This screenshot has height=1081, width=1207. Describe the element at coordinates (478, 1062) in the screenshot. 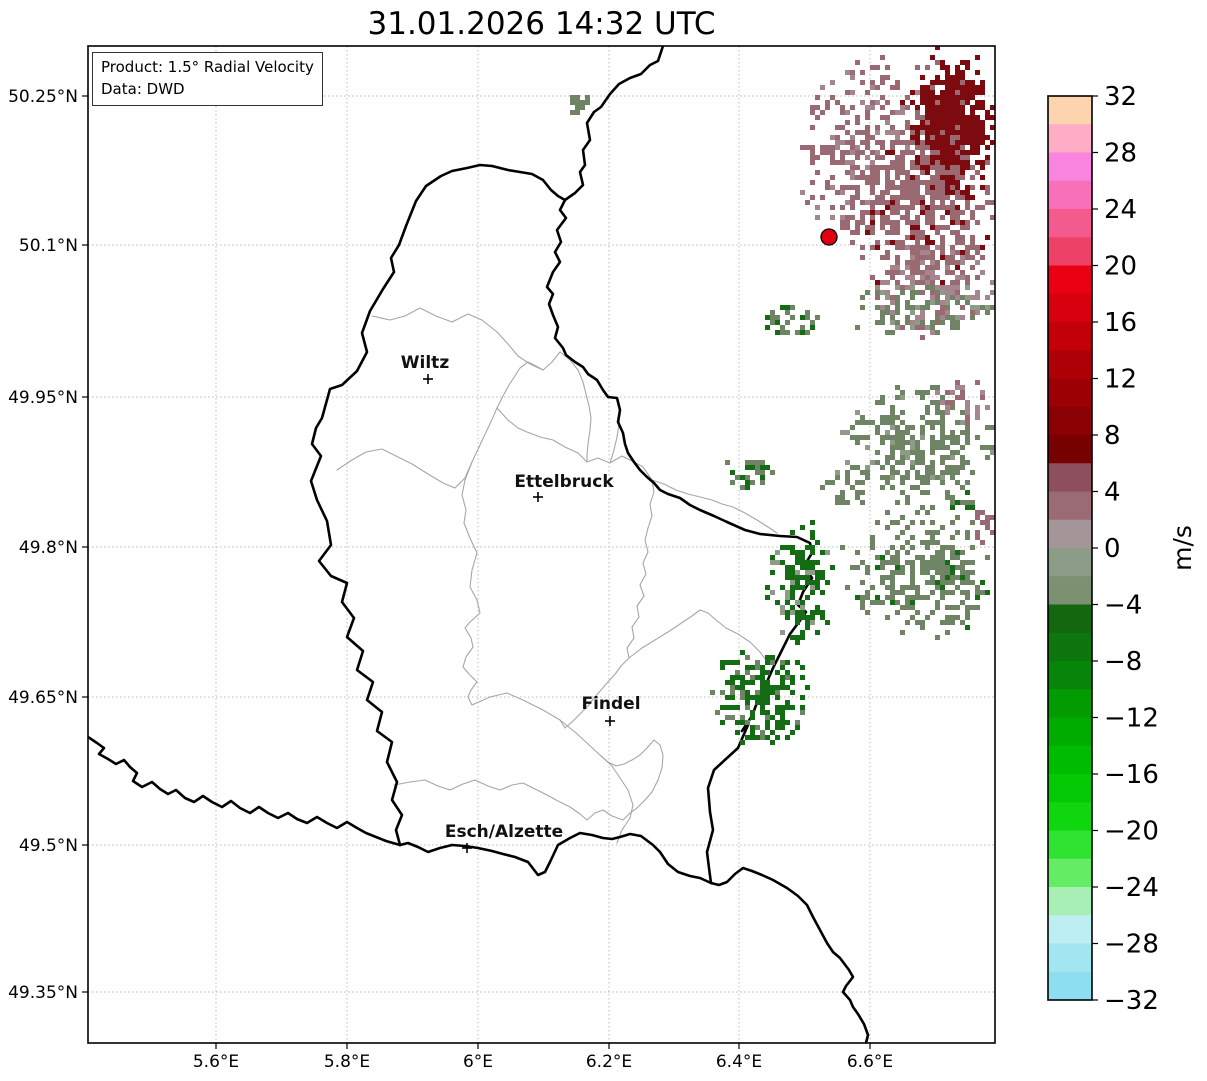

I see `x-tick-label: 6°E` at that location.